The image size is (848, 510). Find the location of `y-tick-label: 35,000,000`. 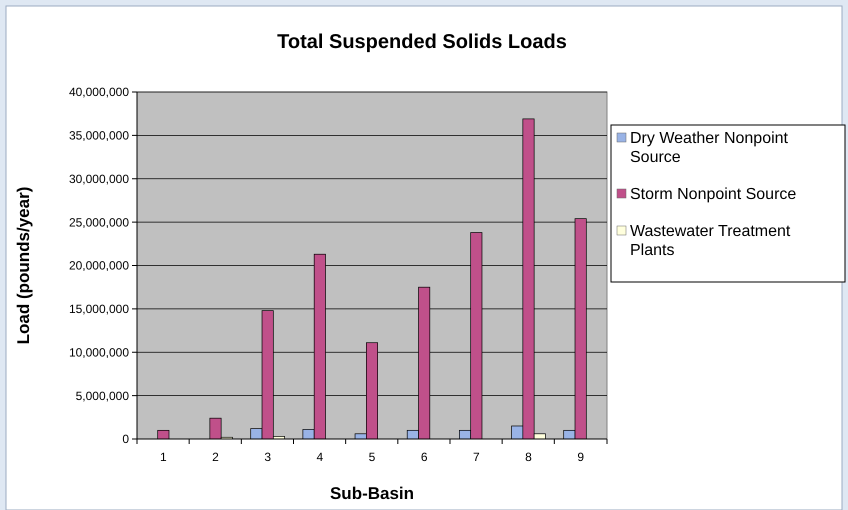

y-tick-label: 35,000,000 is located at coordinates (99, 135).